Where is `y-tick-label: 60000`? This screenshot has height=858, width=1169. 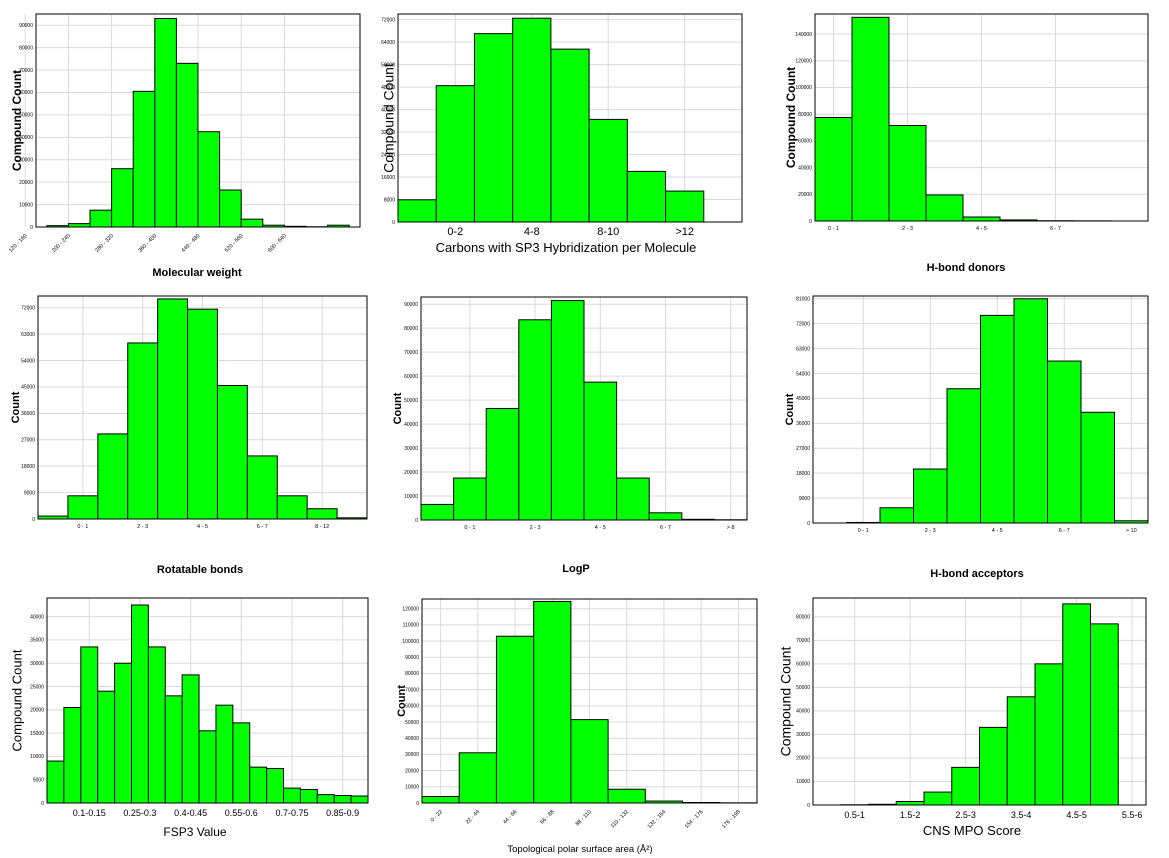 y-tick-label: 60000 is located at coordinates (26, 93).